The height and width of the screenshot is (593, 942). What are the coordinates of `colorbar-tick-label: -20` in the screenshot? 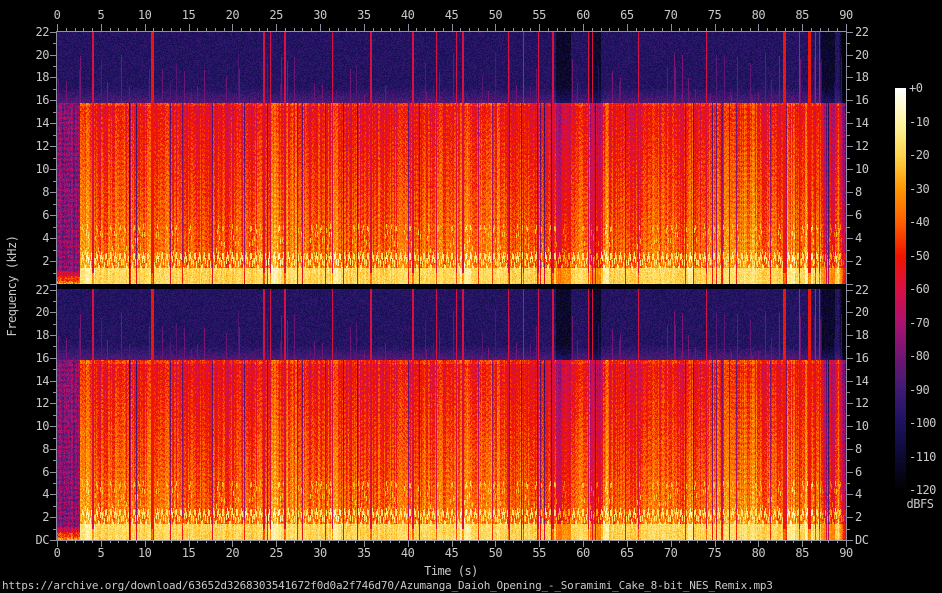 It's located at (919, 155).